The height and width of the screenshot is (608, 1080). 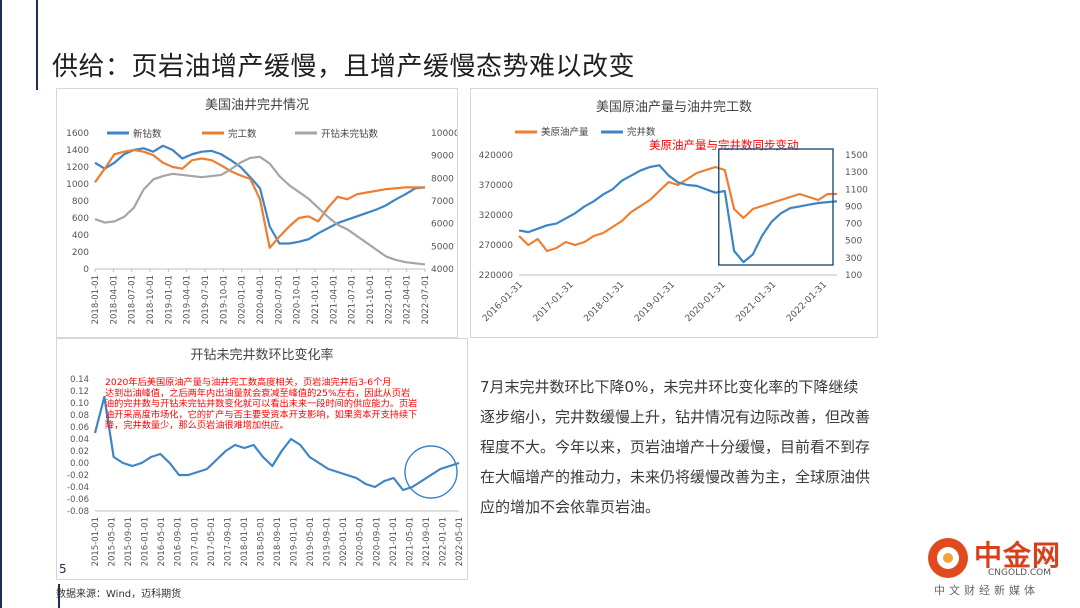 I want to click on chart3-x-tick: 2020-09-01, so click(x=377, y=541).